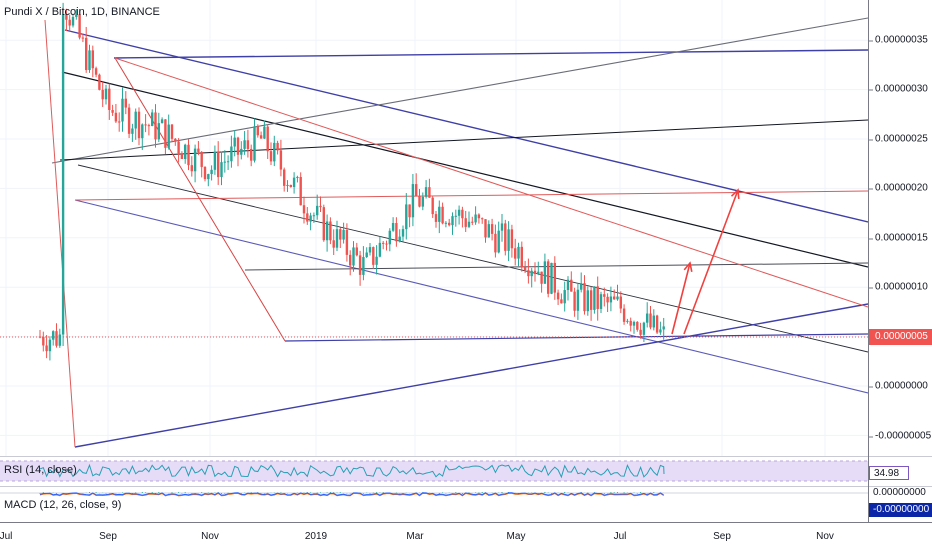 The width and height of the screenshot is (932, 550). Describe the element at coordinates (898, 188) in the screenshot. I see `price-tick: 0.00000020` at that location.